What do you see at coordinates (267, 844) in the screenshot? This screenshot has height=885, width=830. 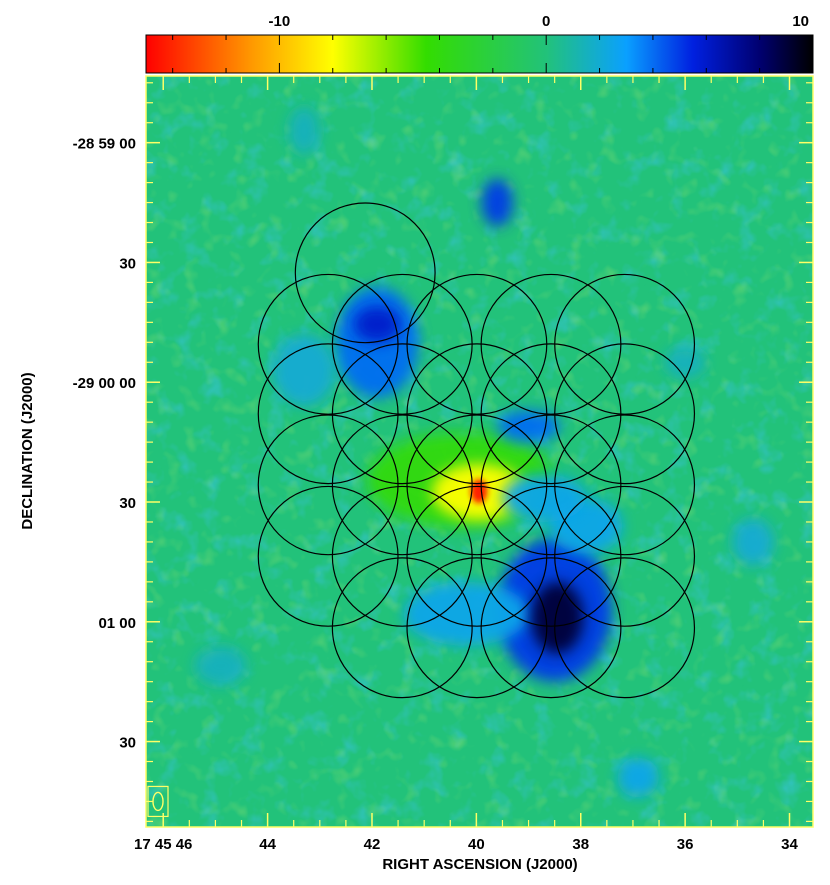 I see `x-tick-label: 44` at bounding box center [267, 844].